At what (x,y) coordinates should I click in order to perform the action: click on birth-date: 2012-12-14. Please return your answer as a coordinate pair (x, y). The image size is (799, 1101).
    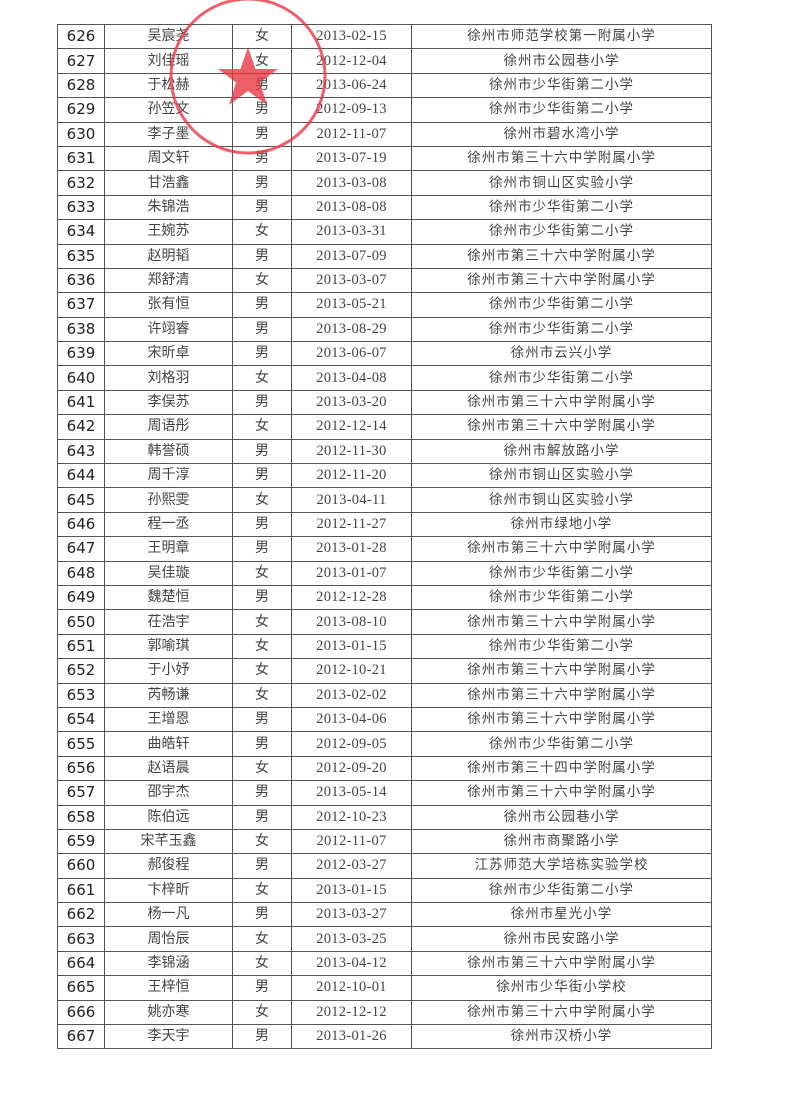
    Looking at the image, I should click on (351, 427).